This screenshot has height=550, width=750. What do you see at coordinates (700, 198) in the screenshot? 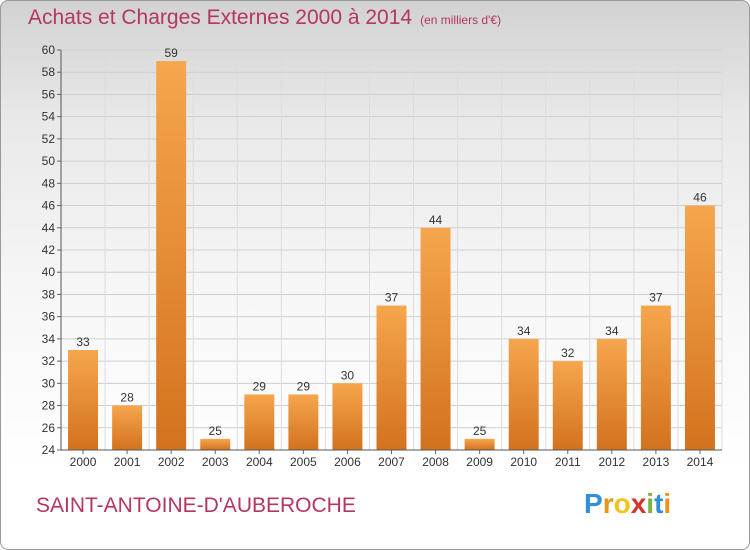
I see `data-label: 46` at bounding box center [700, 198].